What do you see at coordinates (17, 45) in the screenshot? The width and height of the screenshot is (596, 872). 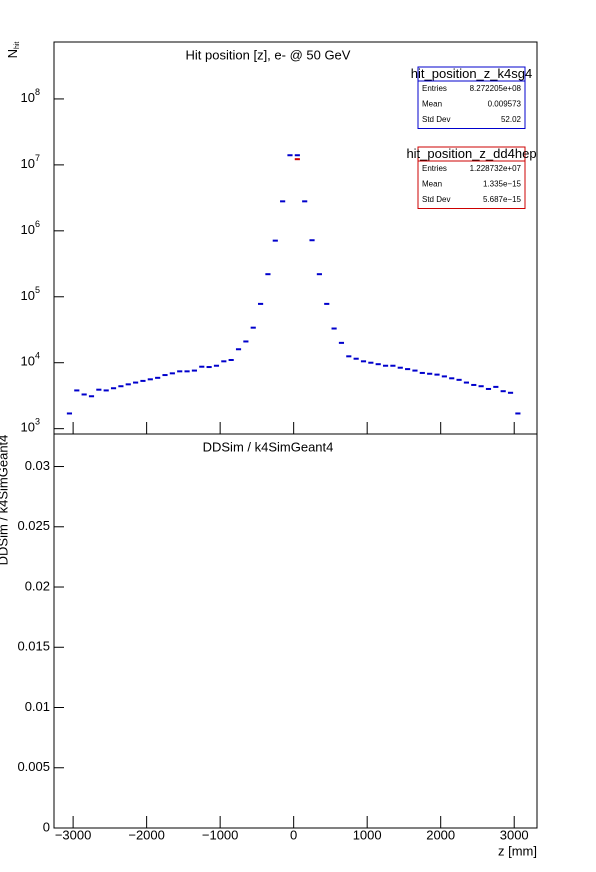 I see `y-label-sub: hit` at bounding box center [17, 45].